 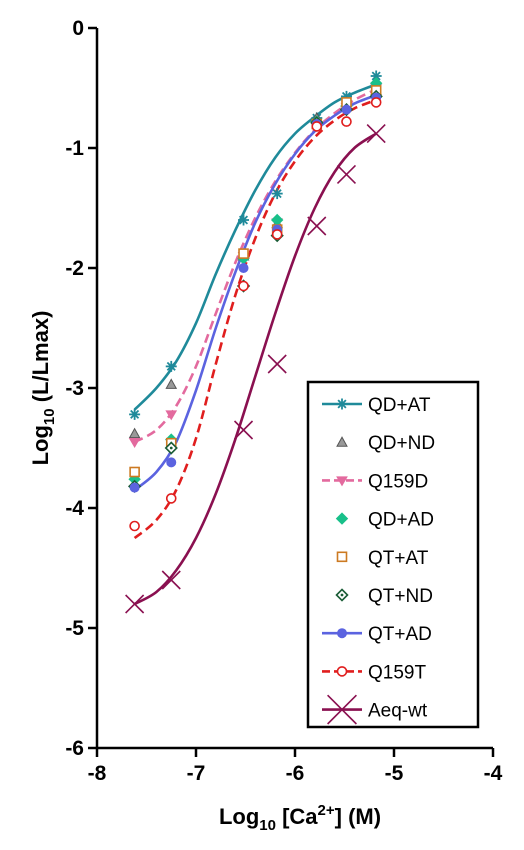 I want to click on legend-item: QD+ND, so click(x=385, y=443).